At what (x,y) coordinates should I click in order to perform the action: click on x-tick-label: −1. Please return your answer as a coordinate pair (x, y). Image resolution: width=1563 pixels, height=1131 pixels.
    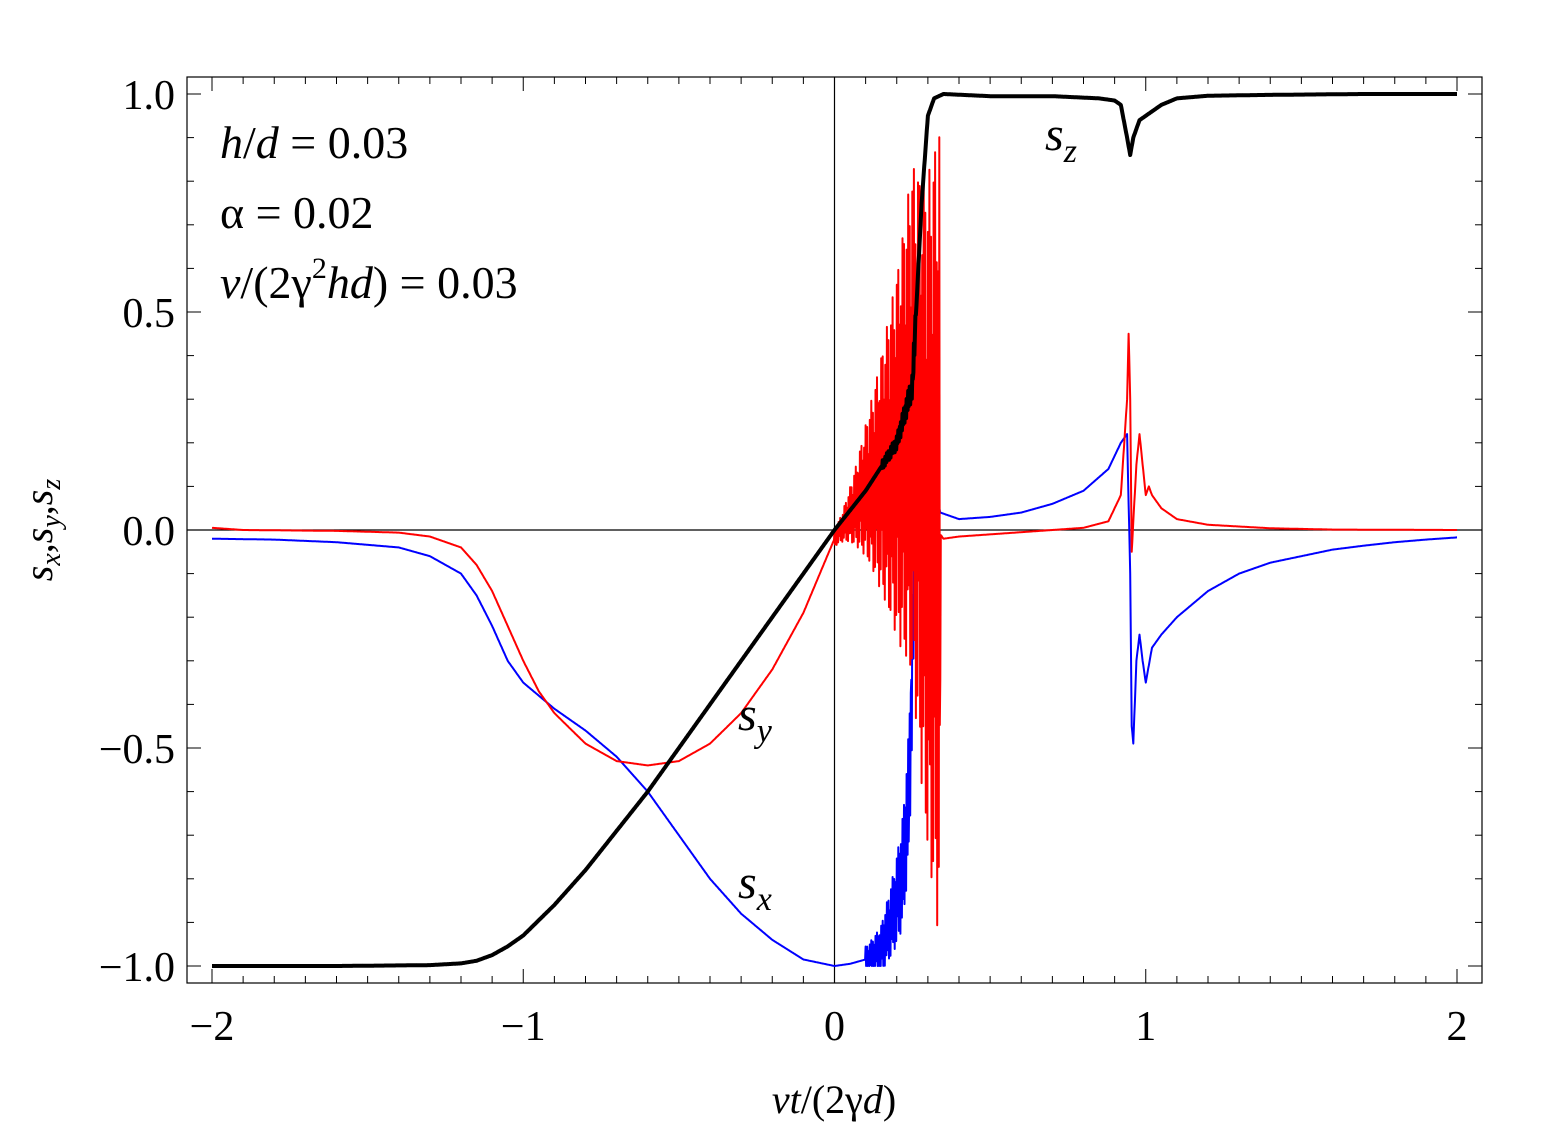
    Looking at the image, I should click on (523, 1027).